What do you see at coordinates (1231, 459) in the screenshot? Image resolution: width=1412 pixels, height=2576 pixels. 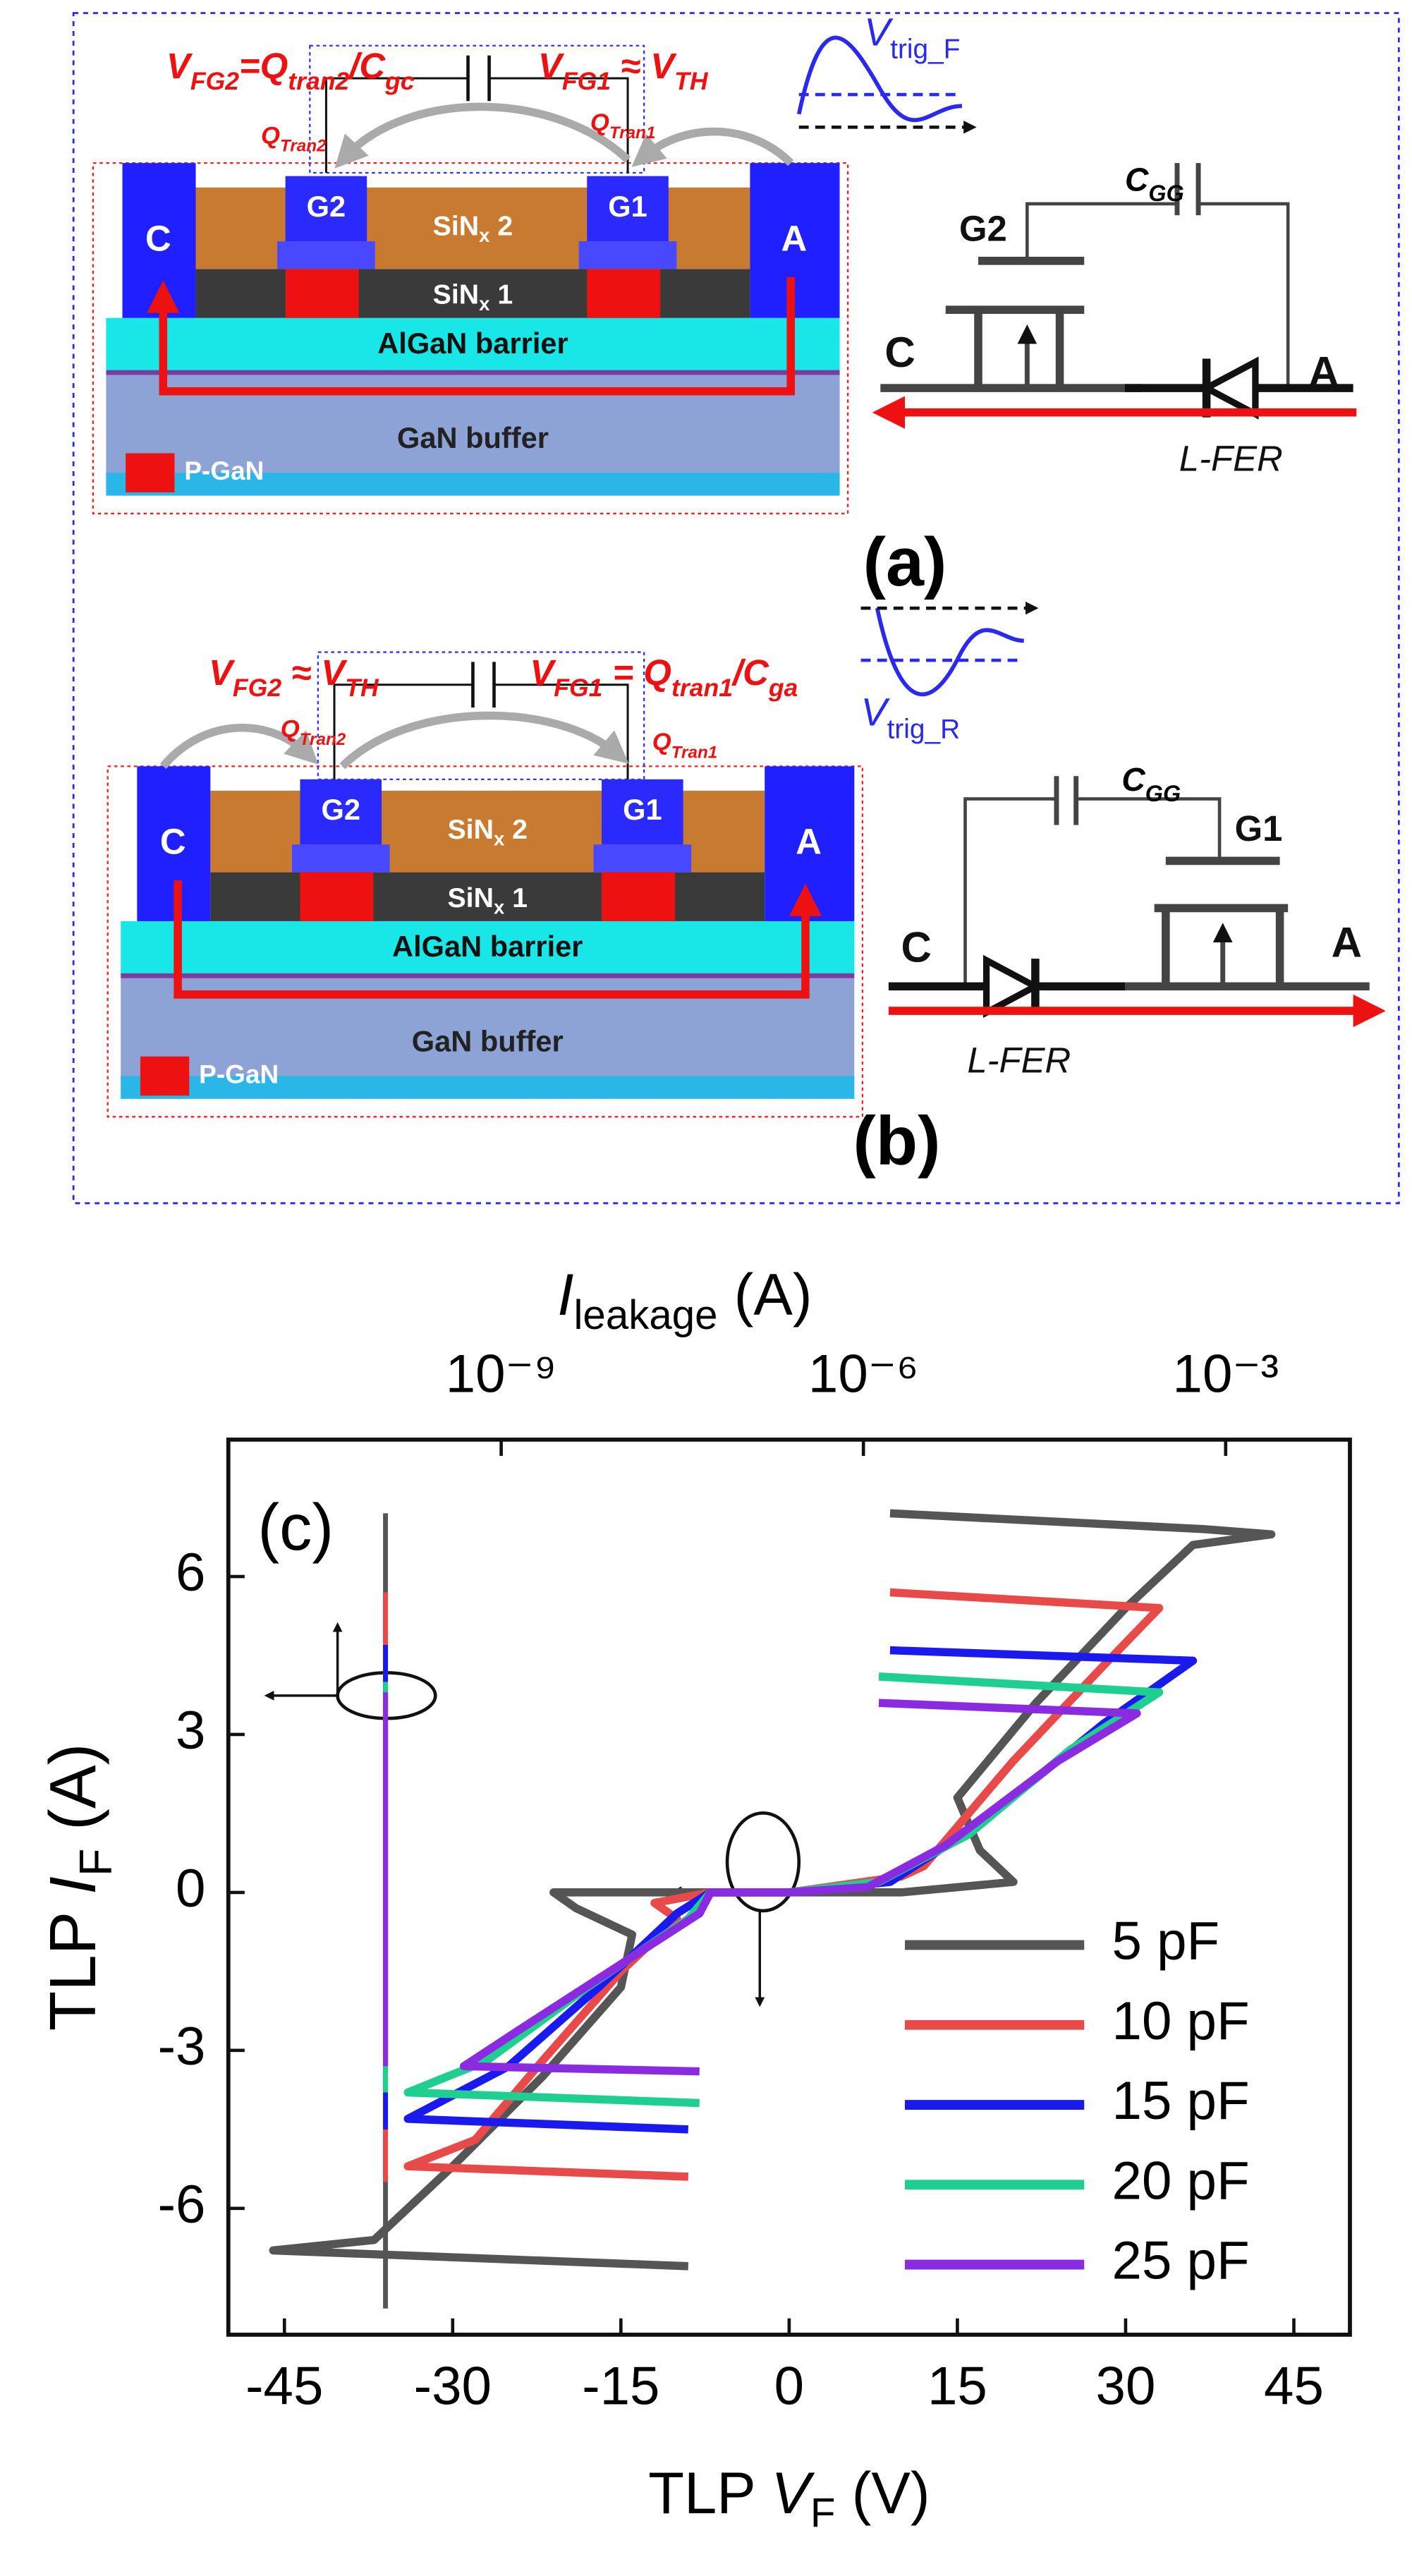 I see `circuit-label: L-FER` at bounding box center [1231, 459].